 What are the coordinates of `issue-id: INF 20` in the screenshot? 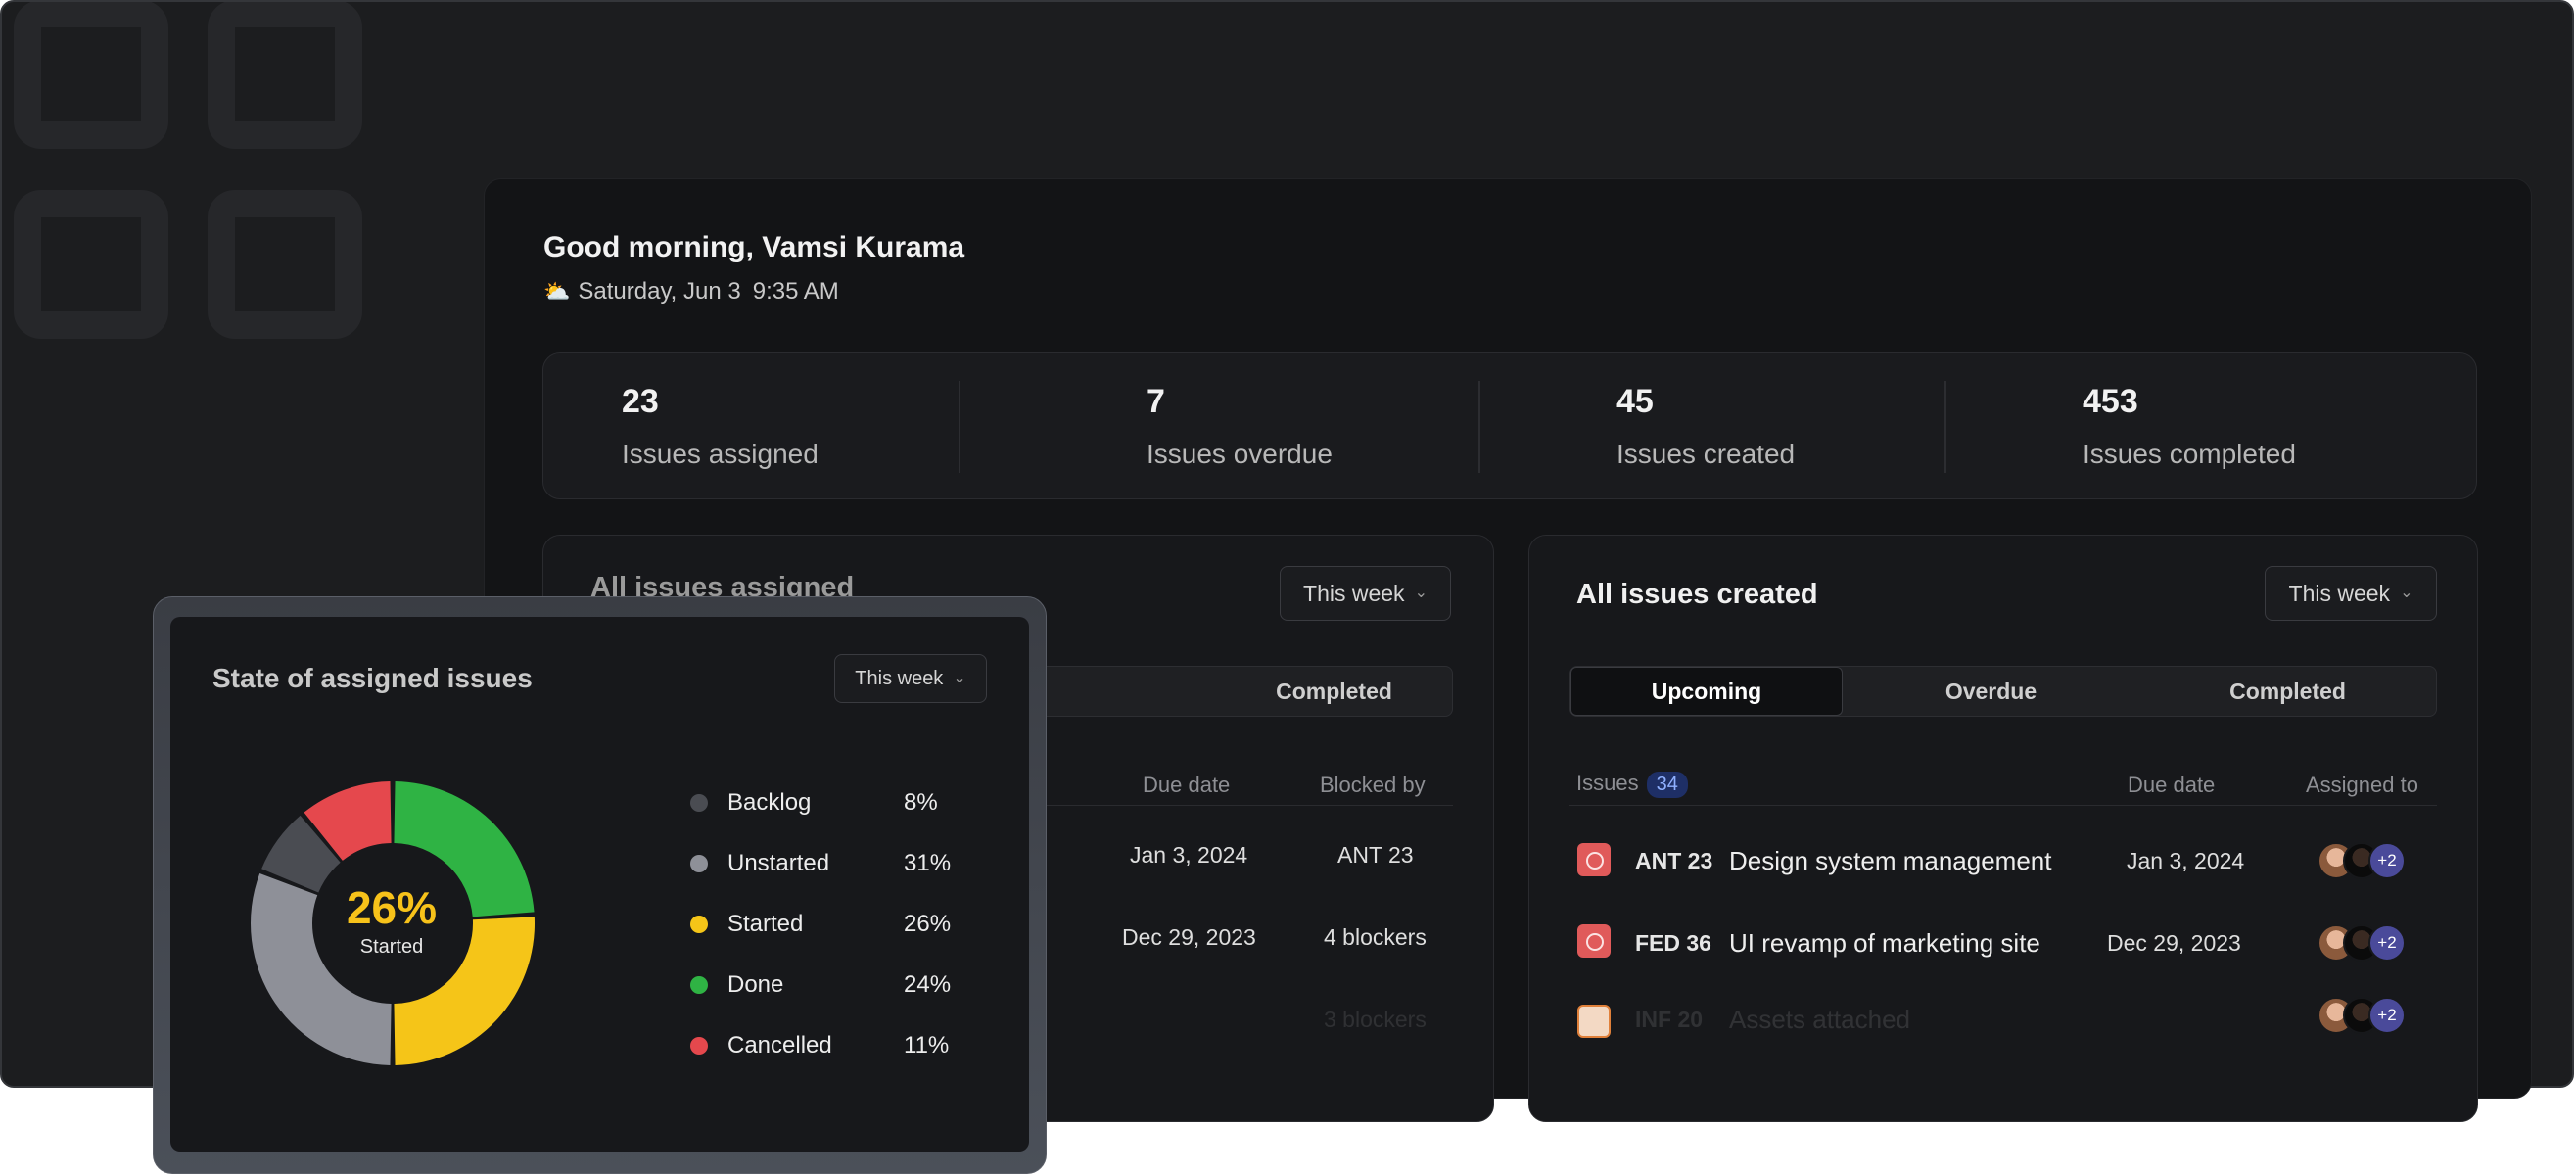 It's located at (1669, 1019).